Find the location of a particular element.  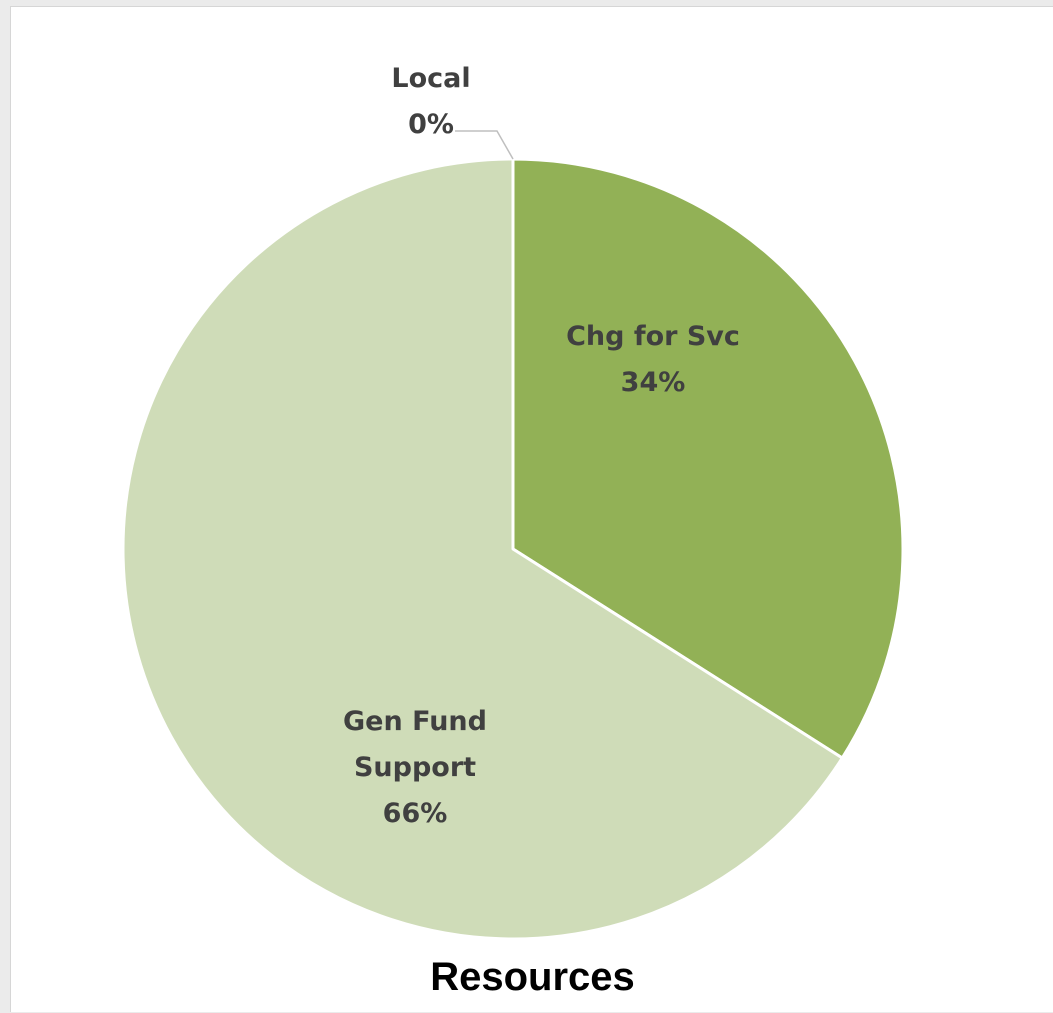

chart-title: Resources is located at coordinates (532, 977).